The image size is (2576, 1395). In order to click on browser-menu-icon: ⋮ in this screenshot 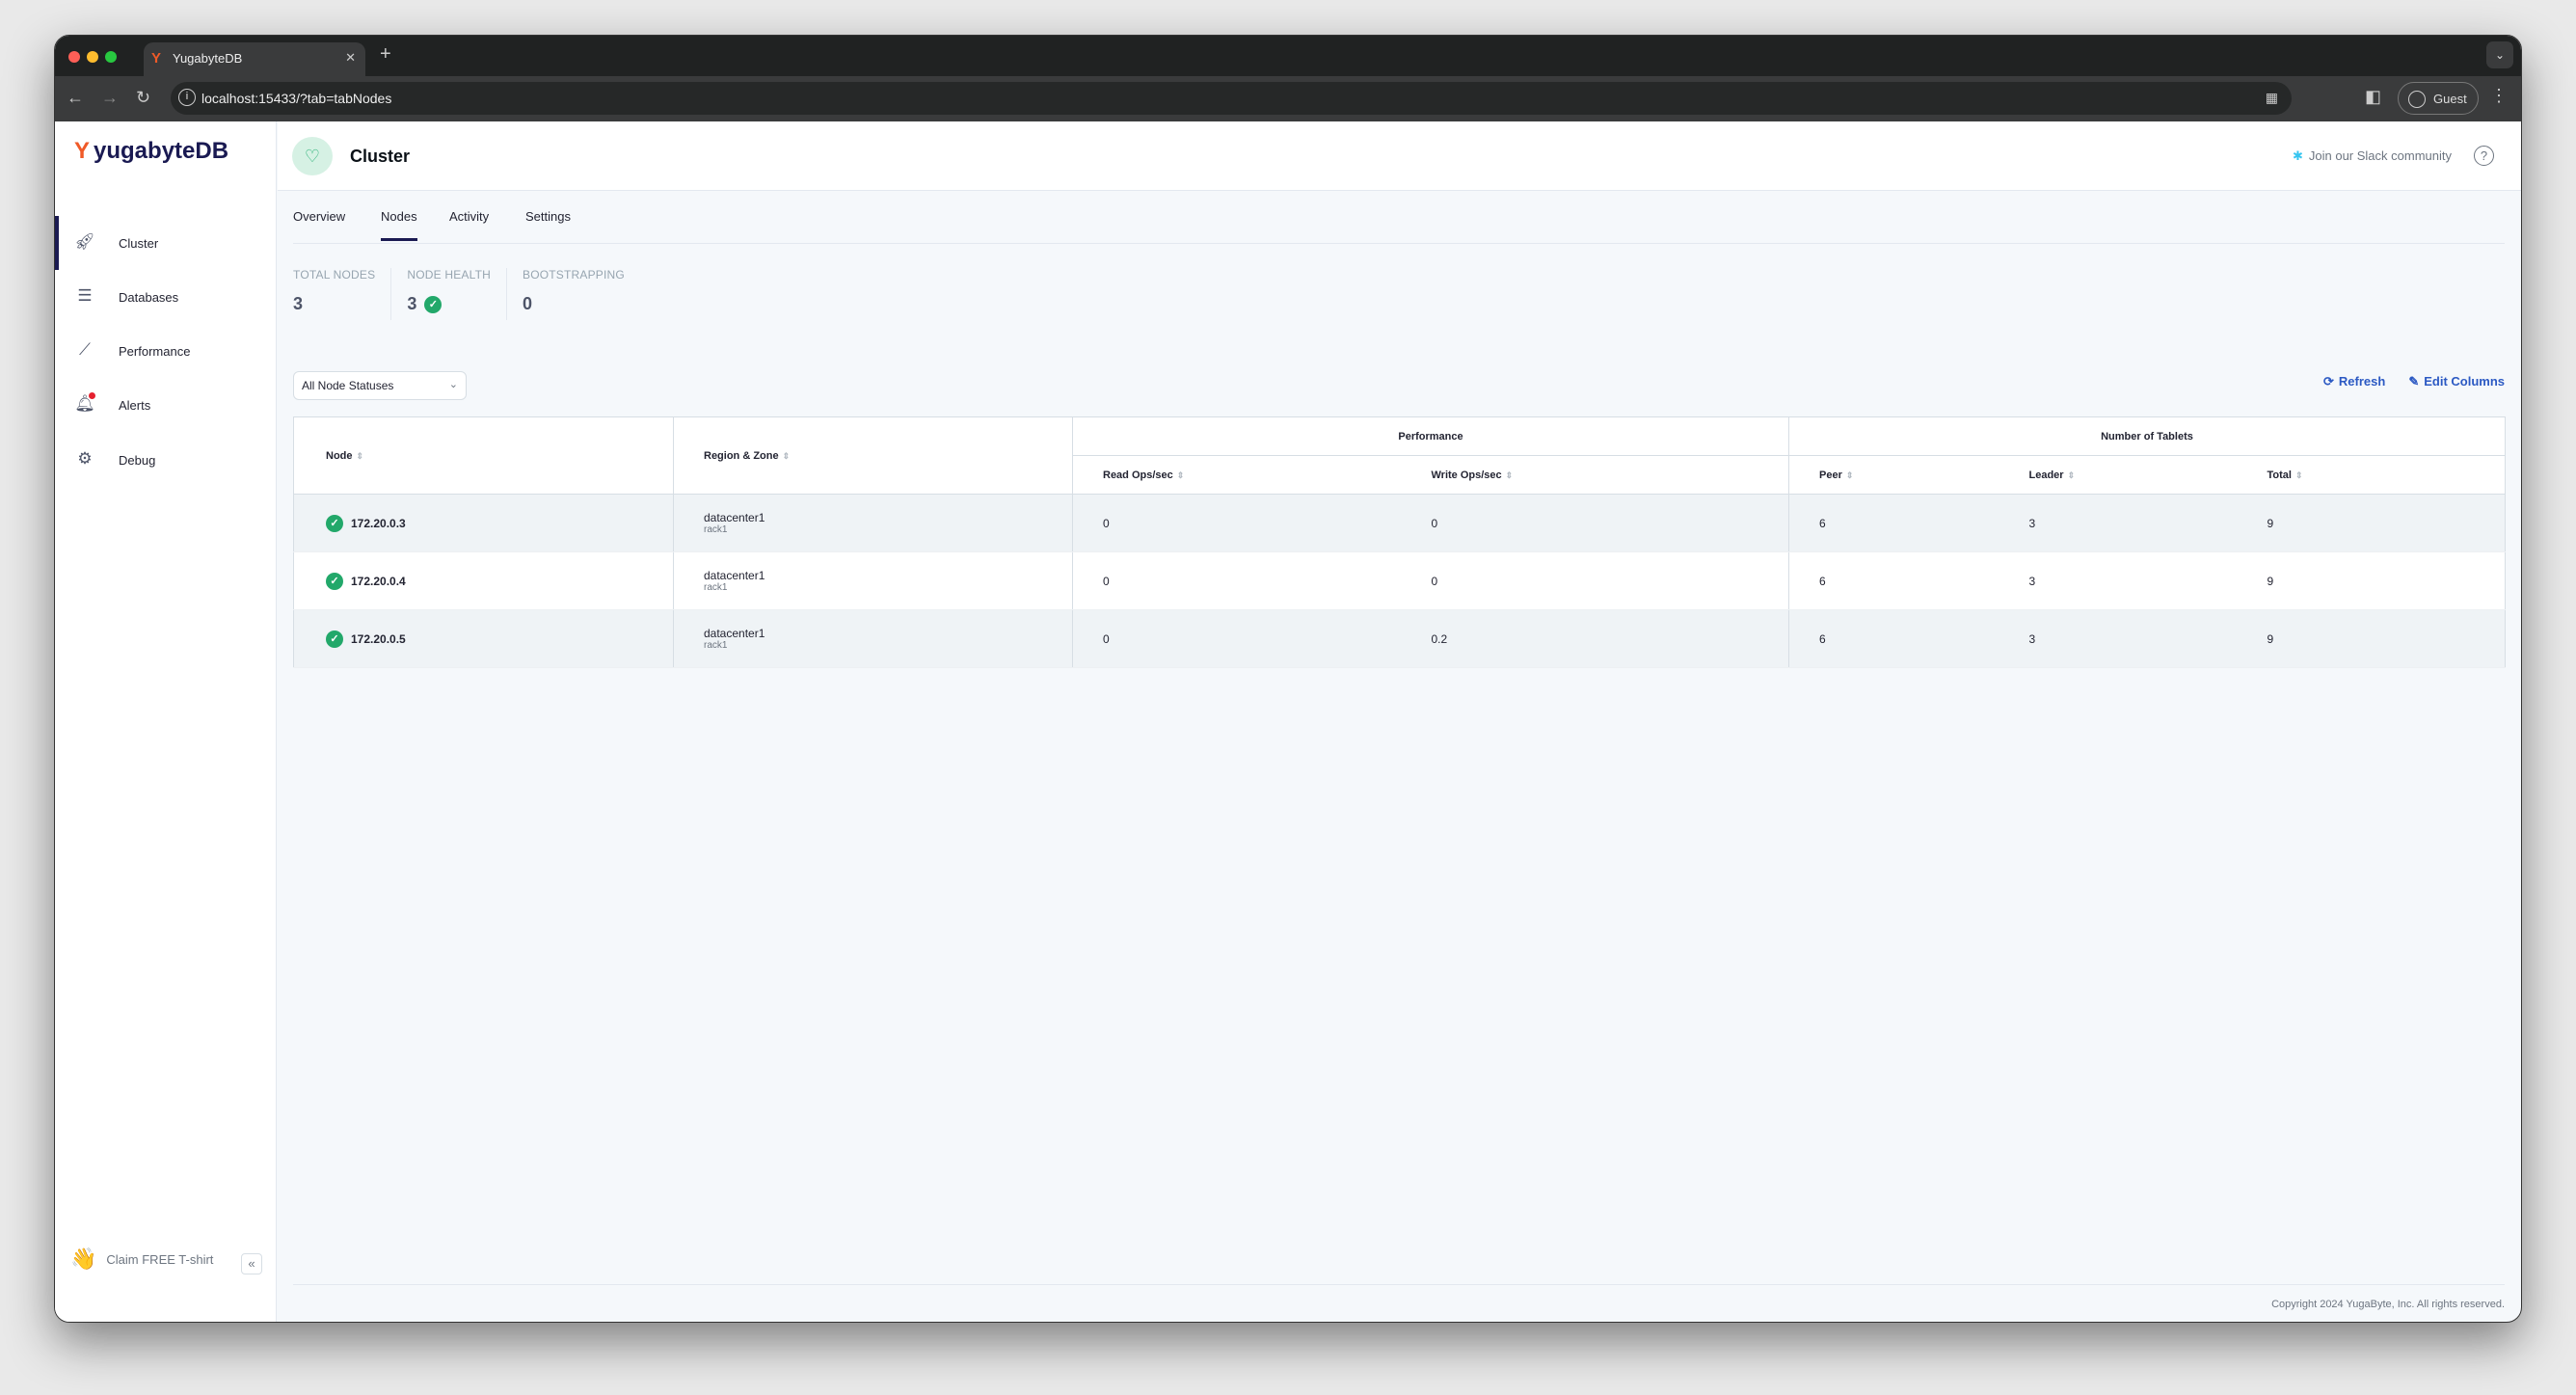, I will do `click(2499, 95)`.